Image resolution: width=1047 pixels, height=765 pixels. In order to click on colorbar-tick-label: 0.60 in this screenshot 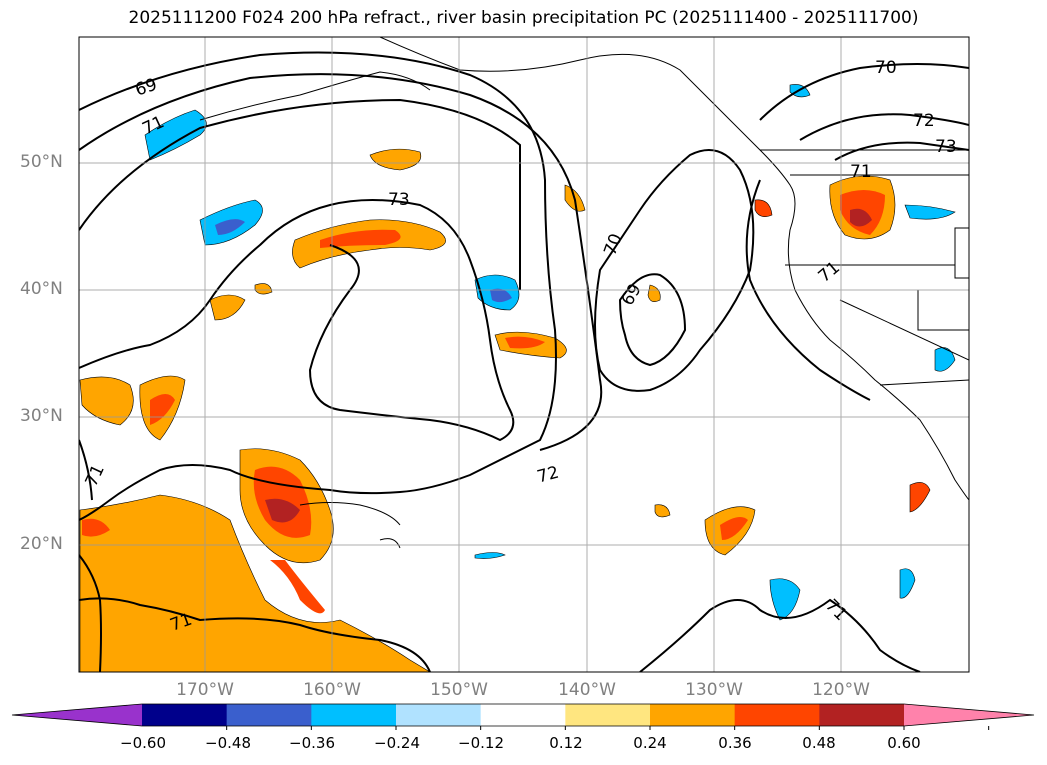, I will do `click(904, 743)`.